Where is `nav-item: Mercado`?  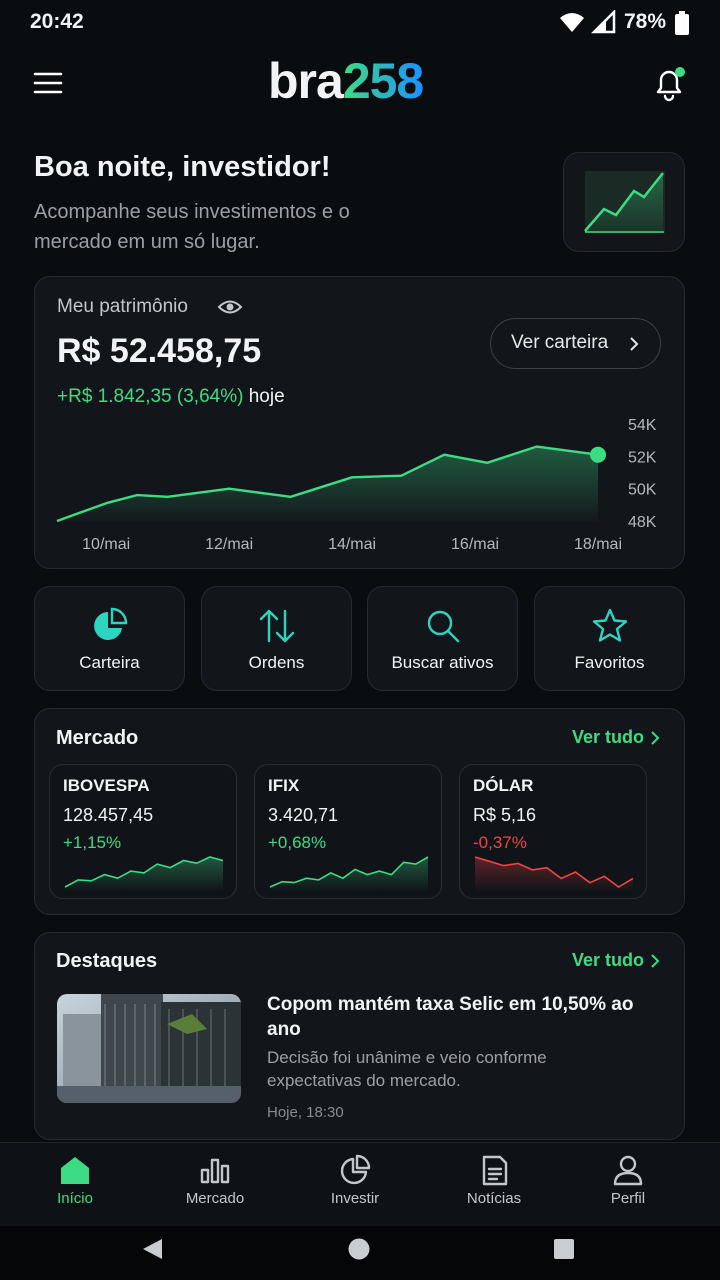
nav-item: Mercado is located at coordinates (215, 1198).